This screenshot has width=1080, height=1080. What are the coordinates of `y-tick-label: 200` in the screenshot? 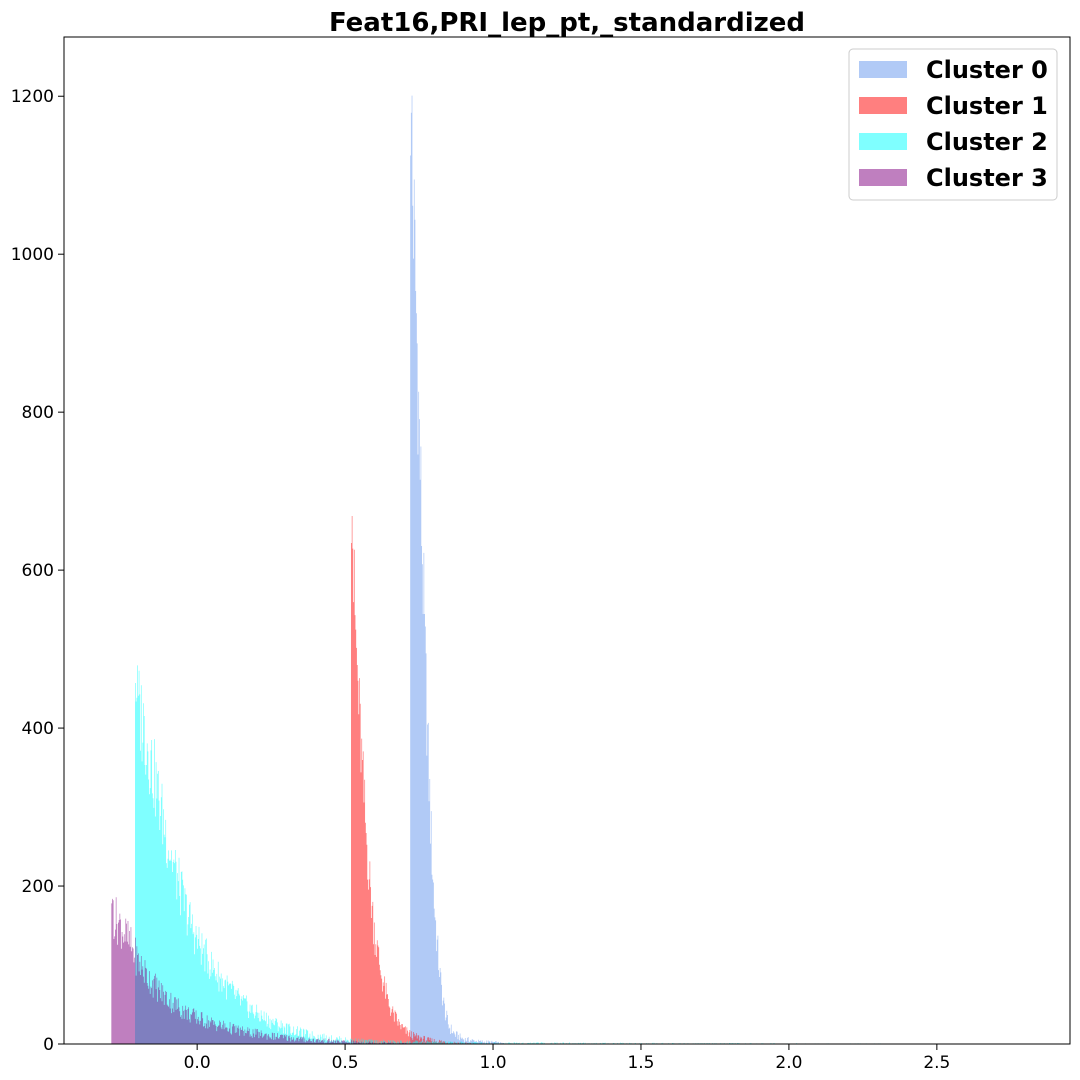 It's located at (38, 887).